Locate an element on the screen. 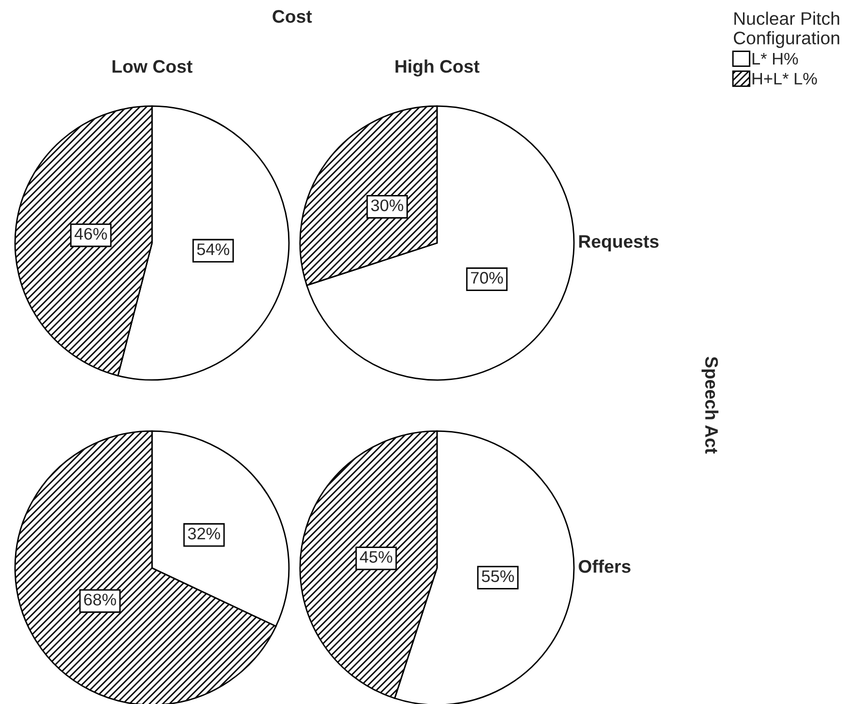 This screenshot has width=852, height=704. data-label: 30% is located at coordinates (387, 205).